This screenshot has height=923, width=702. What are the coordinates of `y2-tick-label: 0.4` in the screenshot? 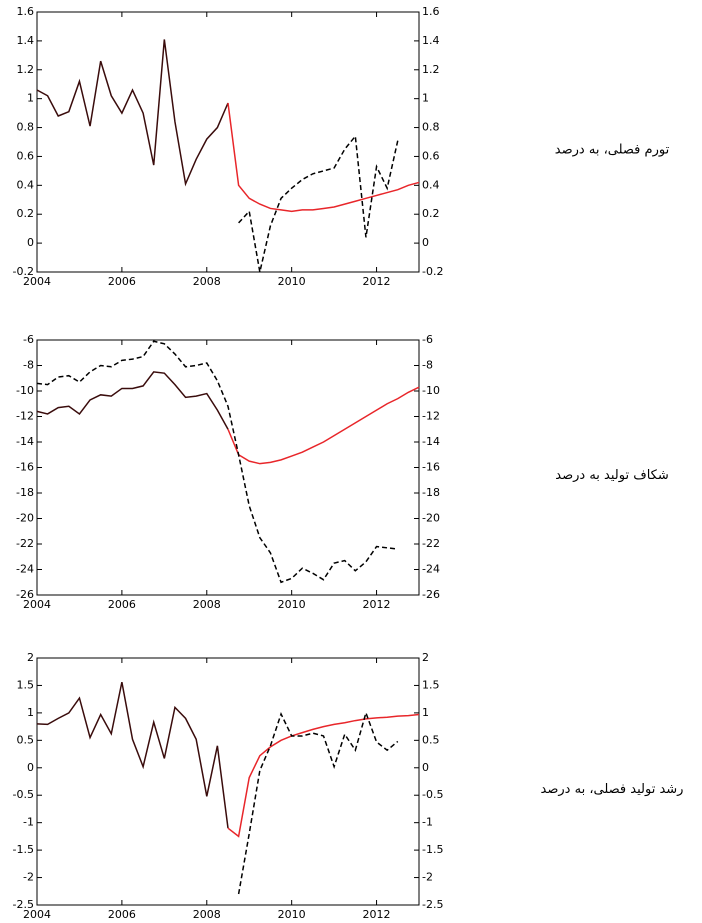 It's located at (431, 184).